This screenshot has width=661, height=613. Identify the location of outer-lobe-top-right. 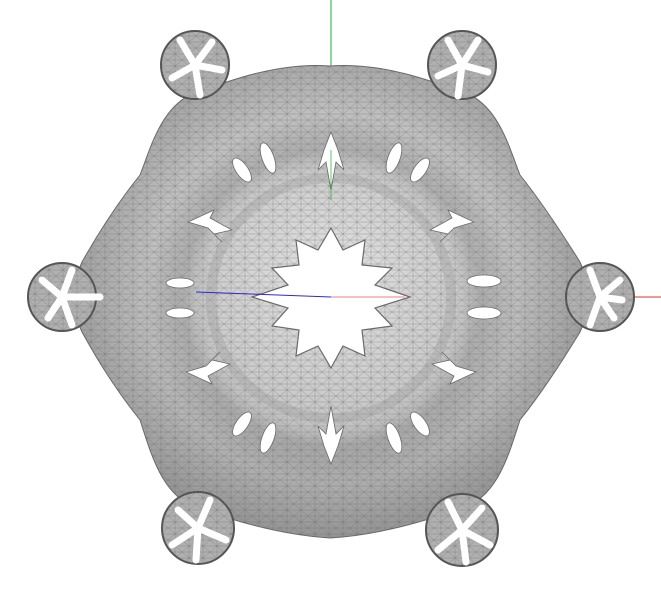
(462, 65).